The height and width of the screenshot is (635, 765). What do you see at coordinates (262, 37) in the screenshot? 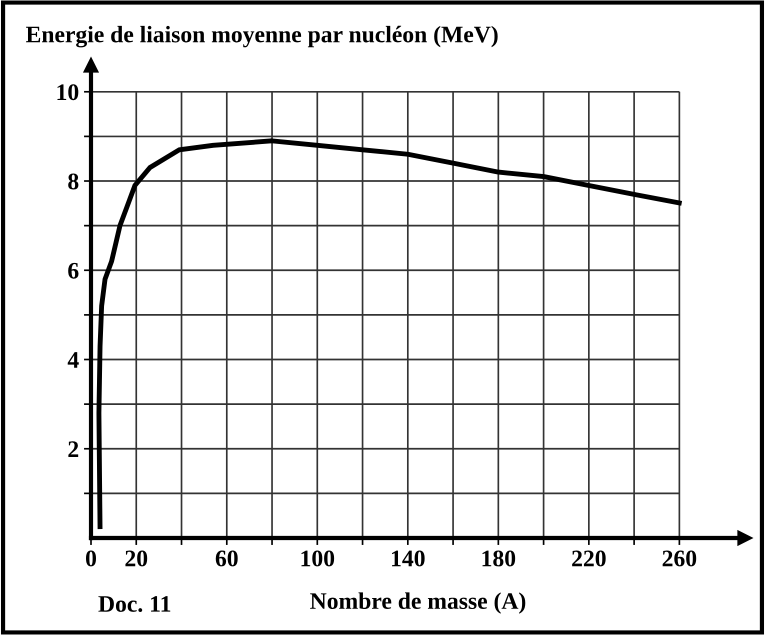
I see `y-axis-title: Energie de liaison moyenne par nucléon (MeV)` at bounding box center [262, 37].